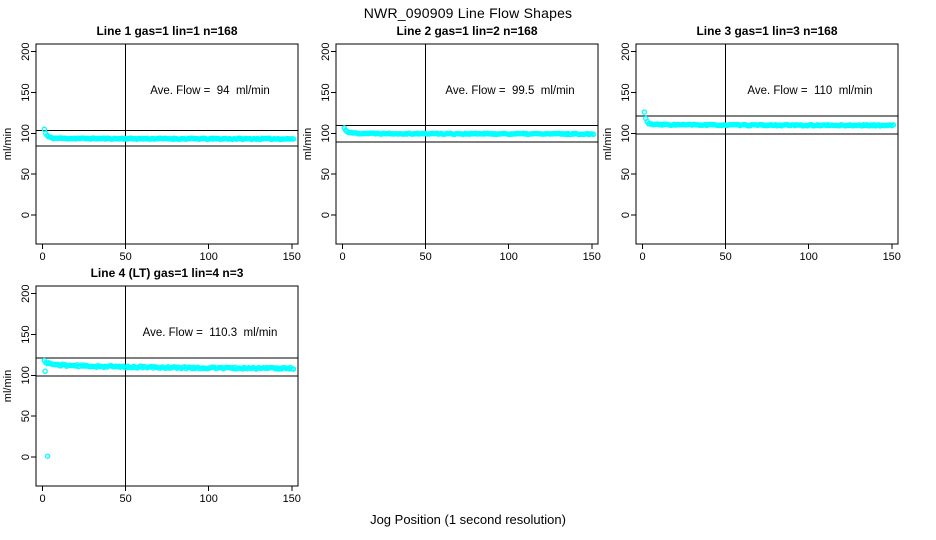 This screenshot has width=936, height=540. I want to click on ave-flow-annotation-line4: Ave. Flow = 110.3 ml/min, so click(210, 333).